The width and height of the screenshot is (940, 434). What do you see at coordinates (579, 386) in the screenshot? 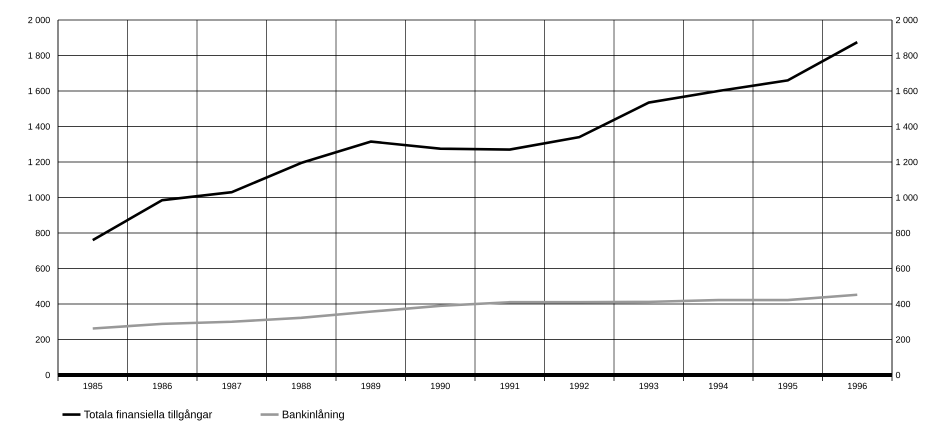
I see `x-tick-label: 1992` at bounding box center [579, 386].